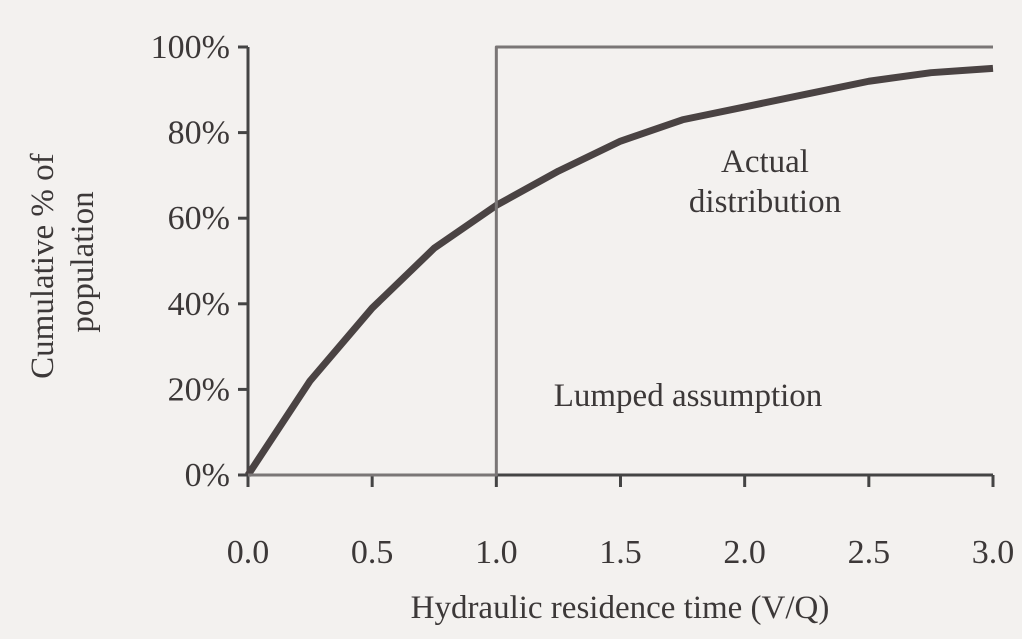 This screenshot has width=1022, height=639. I want to click on y-axis-label-line: Cumulative % of, so click(43, 265).